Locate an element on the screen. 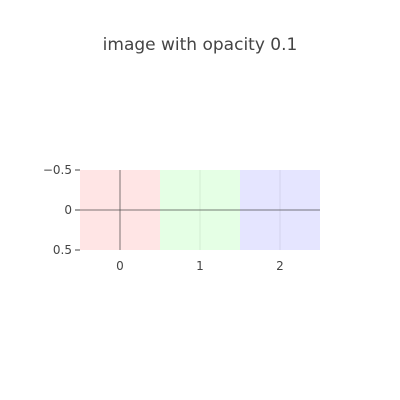 The width and height of the screenshot is (400, 400). y-tick-label-2: 0.5 is located at coordinates (62, 250).